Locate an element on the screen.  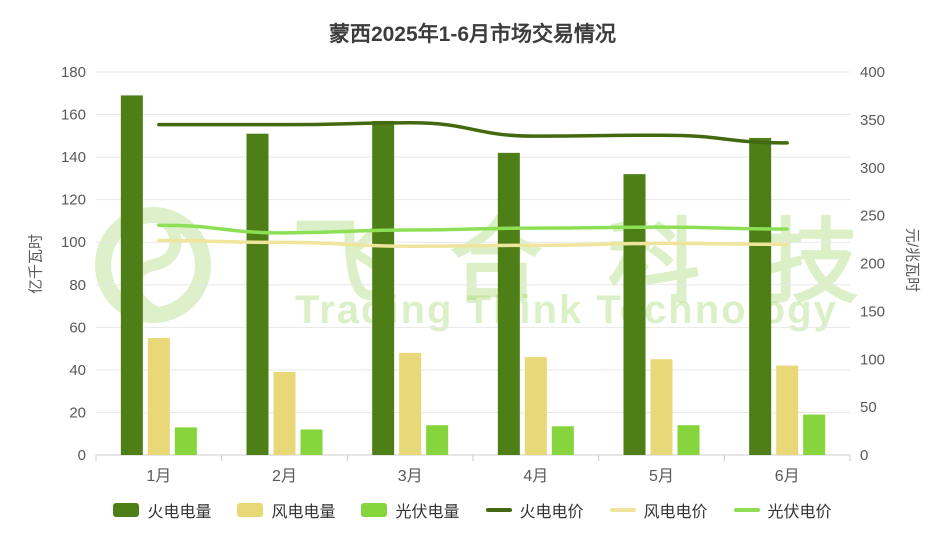
left-axis-tick-label: 180 is located at coordinates (73, 72).